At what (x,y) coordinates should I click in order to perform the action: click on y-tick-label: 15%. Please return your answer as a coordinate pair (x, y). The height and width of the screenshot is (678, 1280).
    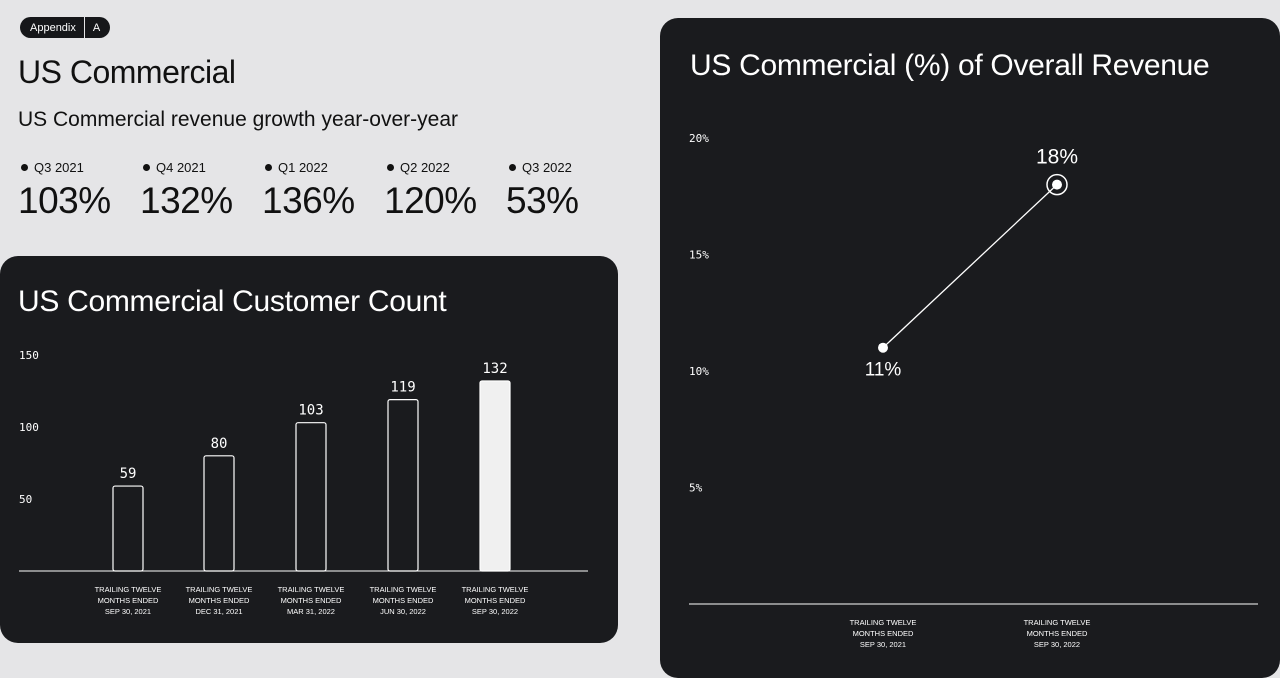
    Looking at the image, I should click on (699, 255).